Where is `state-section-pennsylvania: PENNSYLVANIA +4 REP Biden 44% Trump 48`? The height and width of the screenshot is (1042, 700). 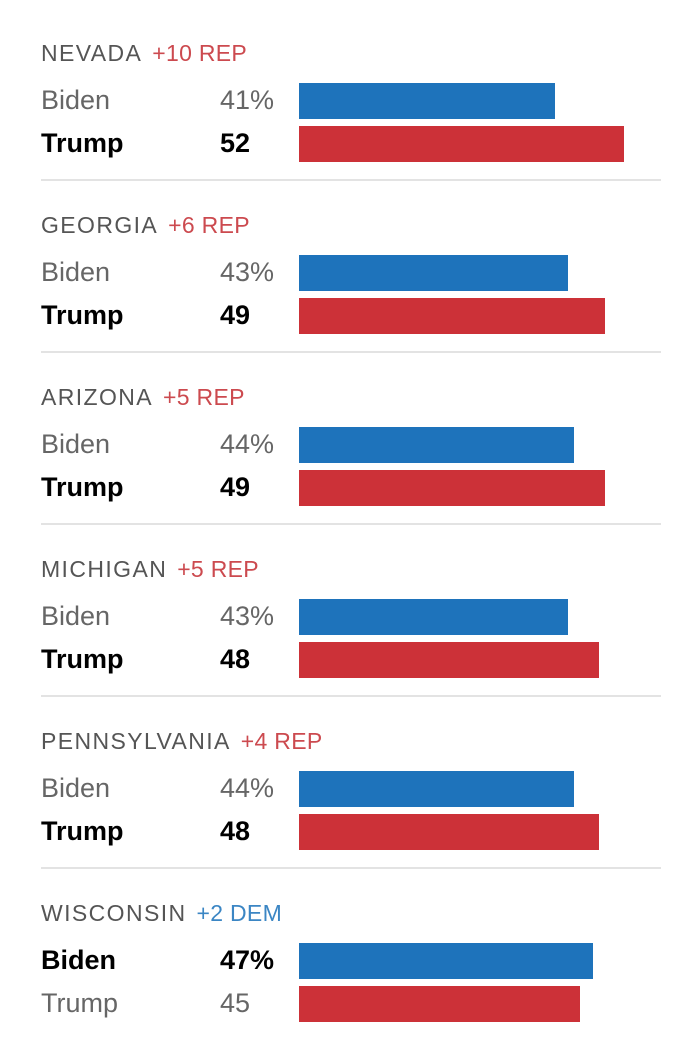
state-section-pennsylvania: PENNSYLVANIA +4 REP Biden 44% Trump 48 is located at coordinates (351, 783).